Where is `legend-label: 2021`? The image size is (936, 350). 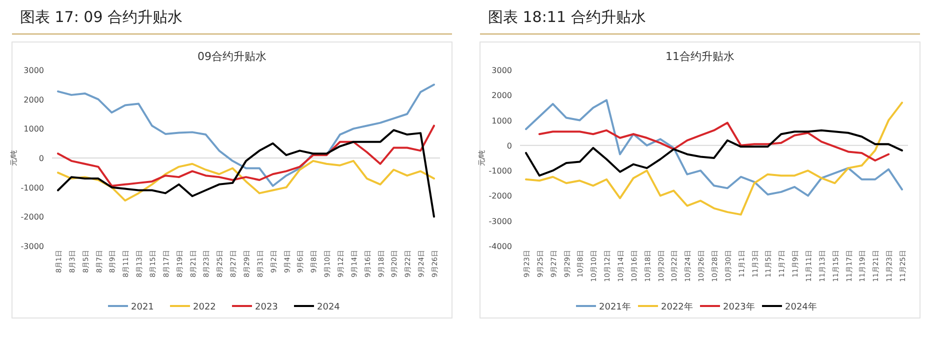
legend-label: 2021 is located at coordinates (142, 307).